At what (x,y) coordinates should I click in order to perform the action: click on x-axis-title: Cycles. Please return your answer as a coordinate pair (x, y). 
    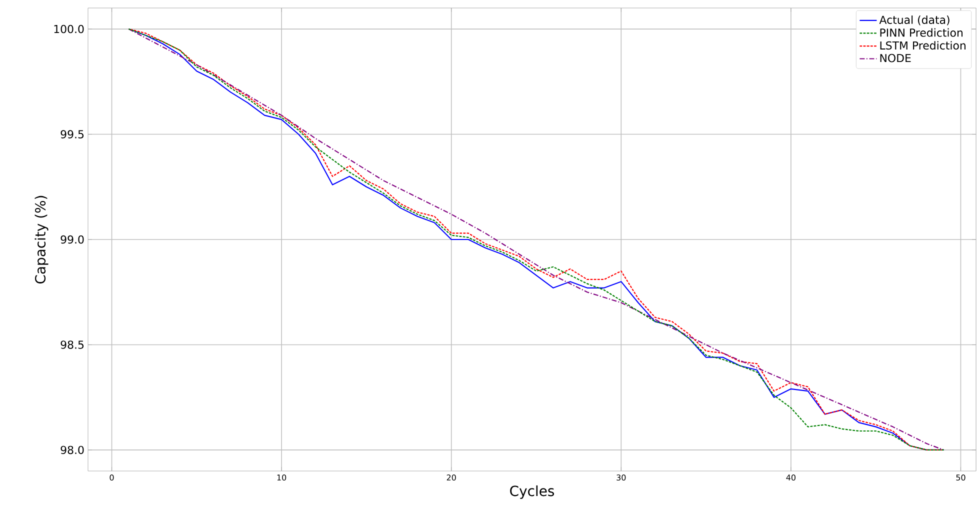
    Looking at the image, I should click on (532, 492).